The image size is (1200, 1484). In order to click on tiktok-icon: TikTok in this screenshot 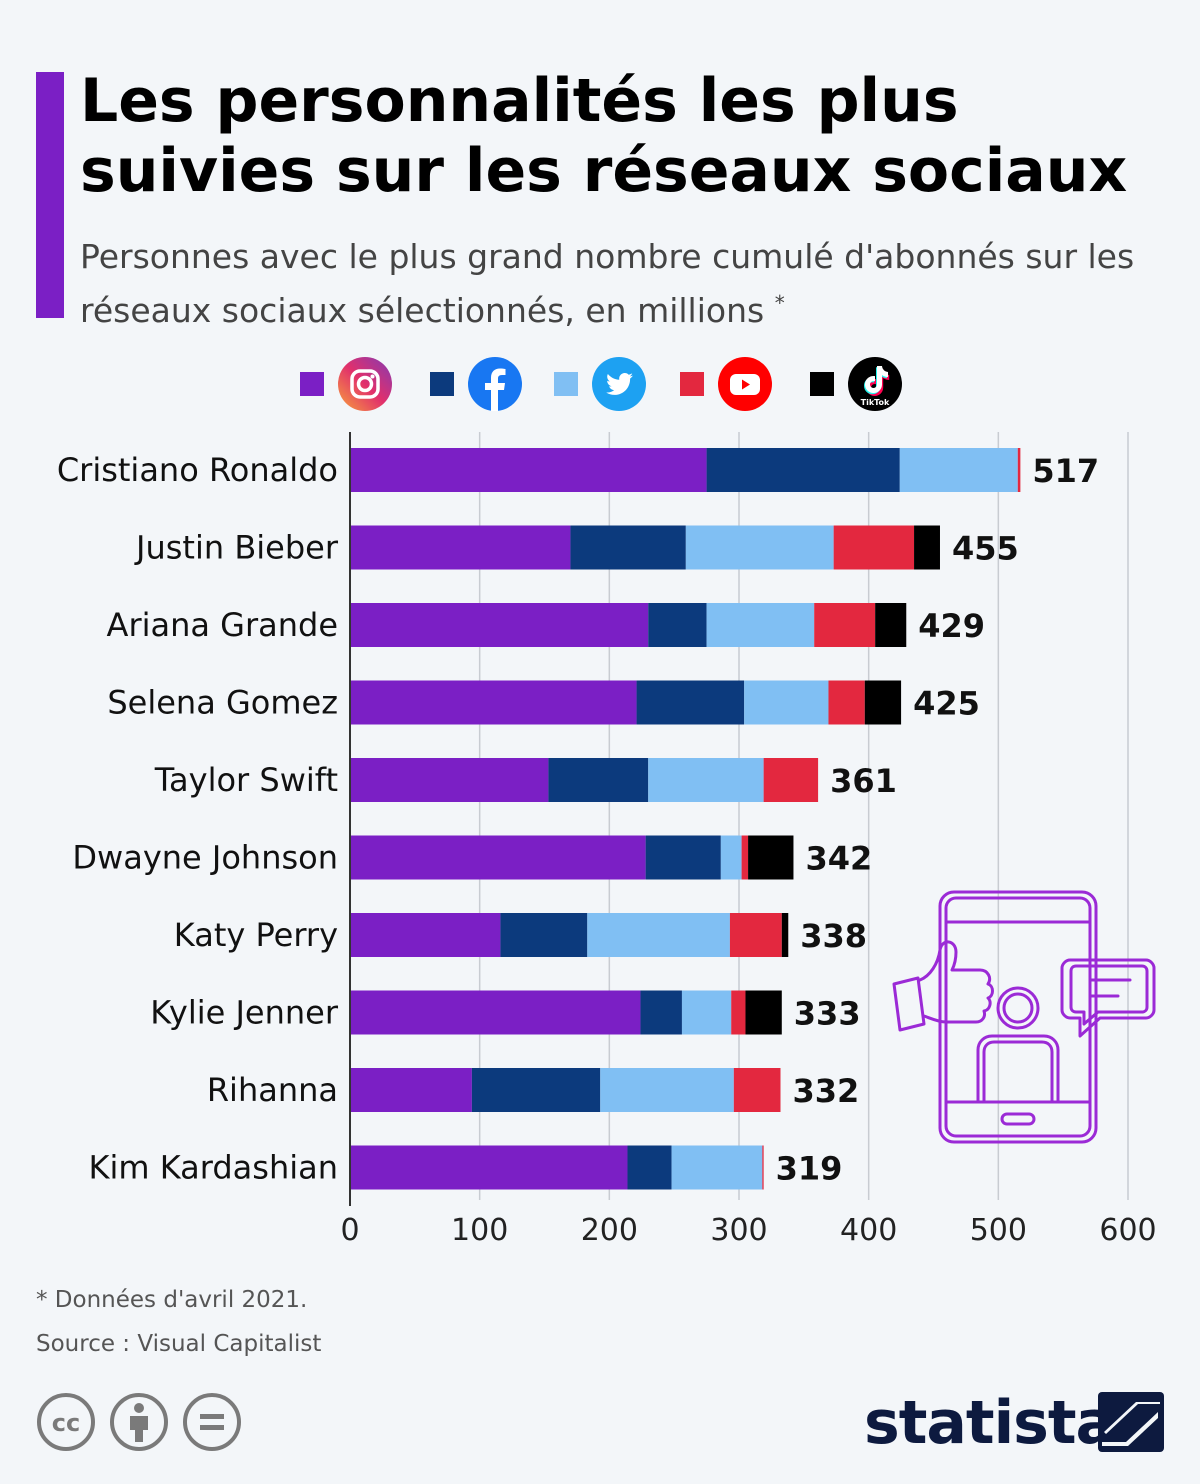, I will do `click(875, 384)`.